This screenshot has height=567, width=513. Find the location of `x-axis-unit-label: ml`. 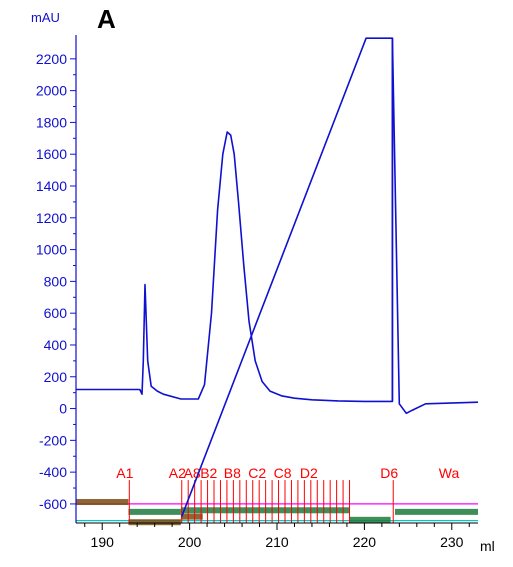

x-axis-unit-label: ml is located at coordinates (487, 546).